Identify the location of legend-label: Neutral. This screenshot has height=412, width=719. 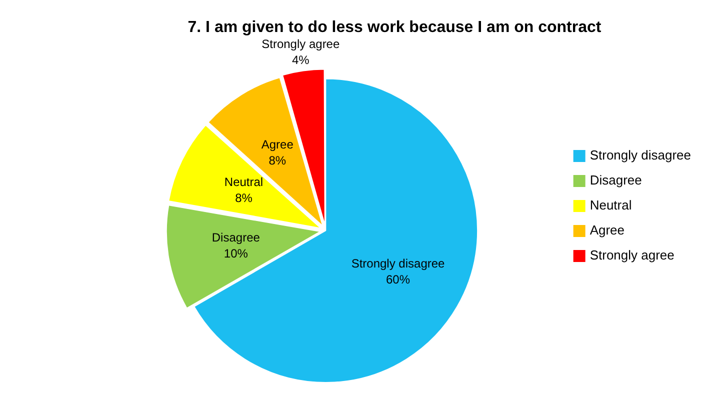
(611, 205).